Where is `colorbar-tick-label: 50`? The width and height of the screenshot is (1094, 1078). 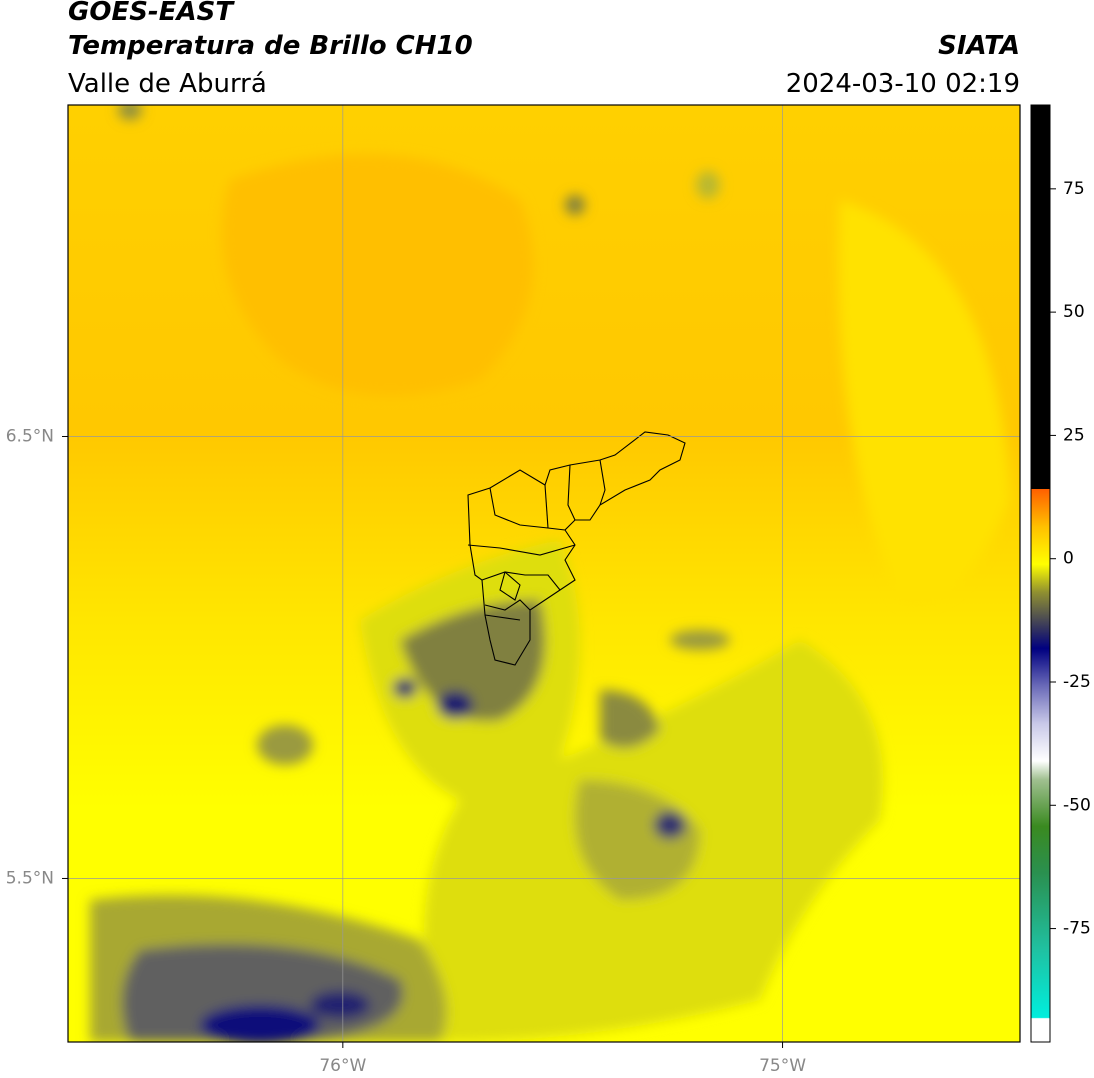
colorbar-tick-label: 50 is located at coordinates (1074, 312).